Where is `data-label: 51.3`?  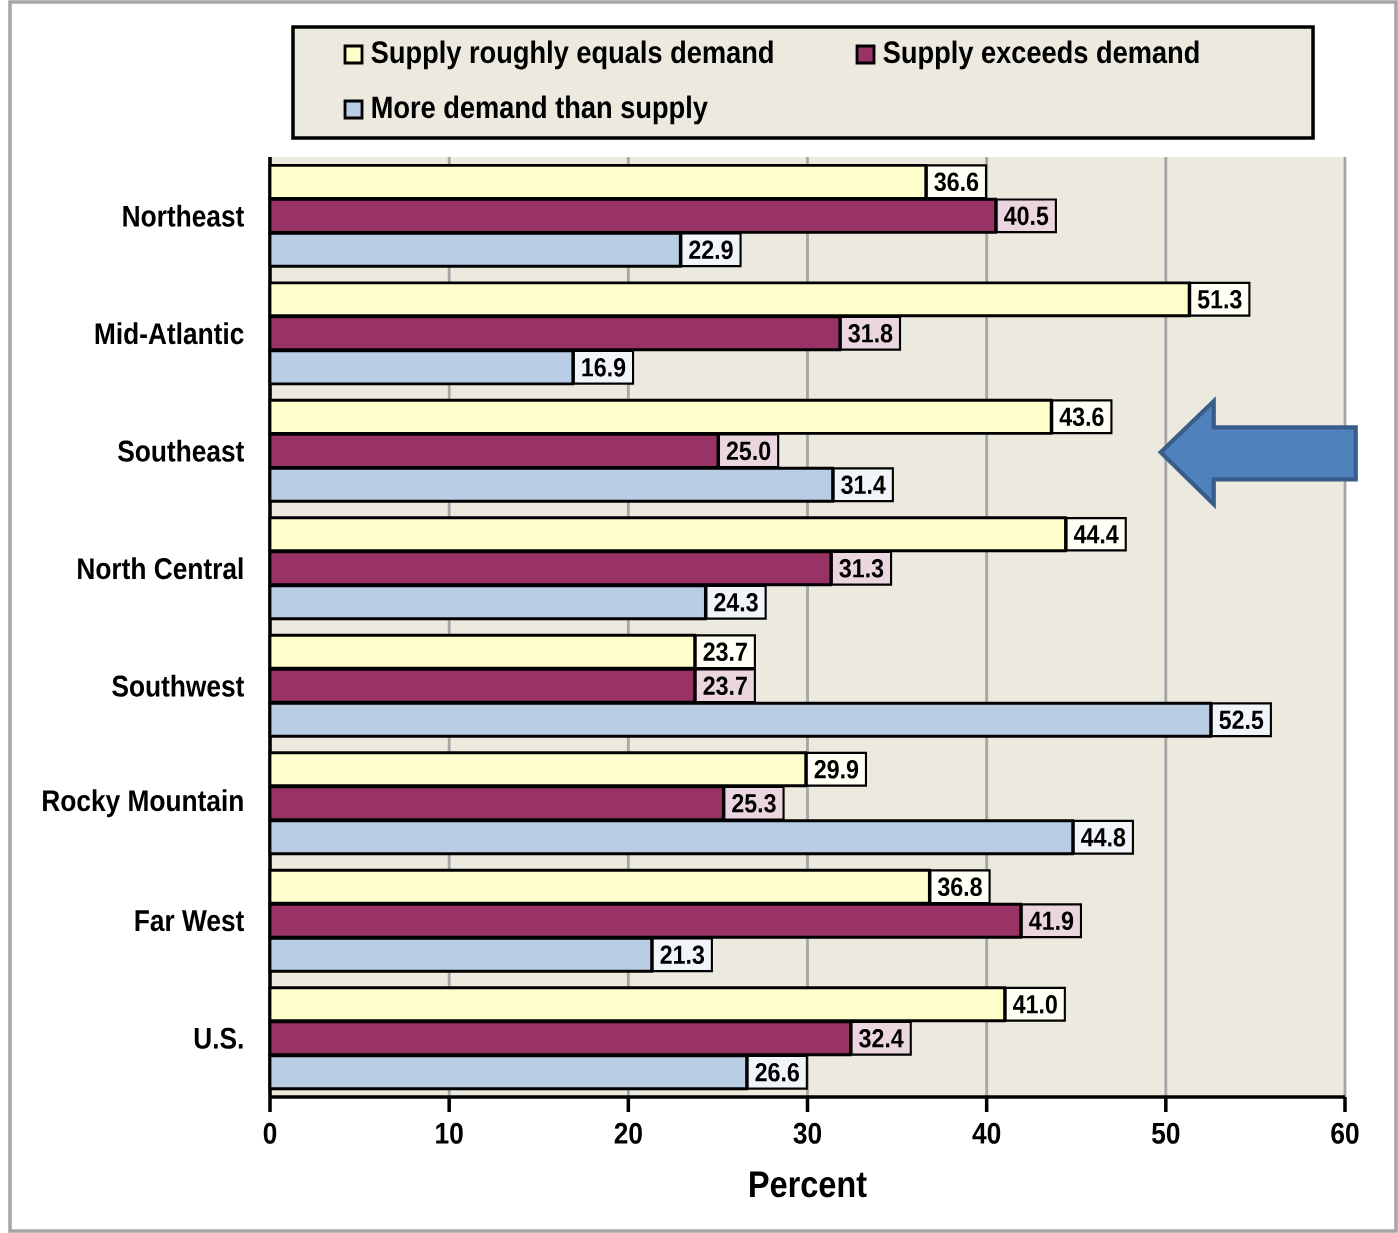
data-label: 51.3 is located at coordinates (1219, 299).